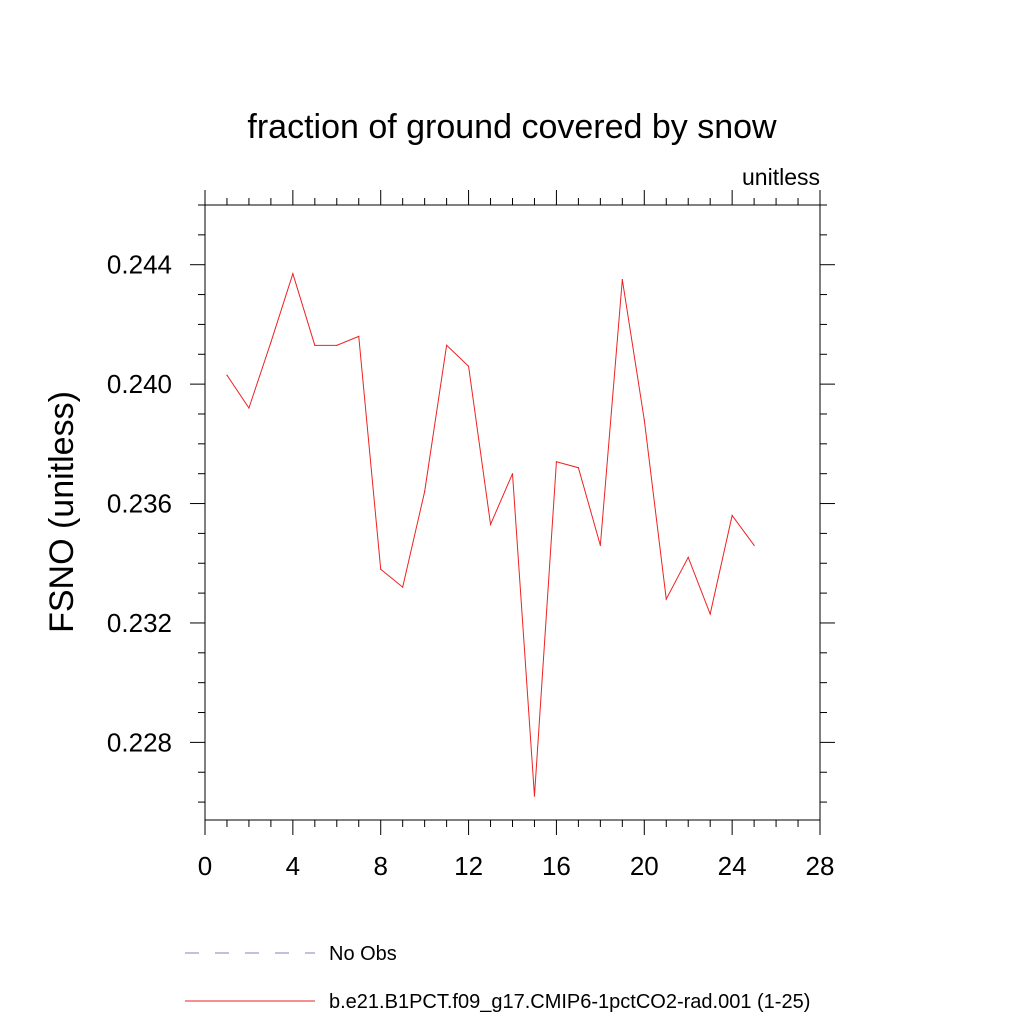 The height and width of the screenshot is (1024, 1024). Describe the element at coordinates (644, 866) in the screenshot. I see `x-tick-label: 20` at that location.